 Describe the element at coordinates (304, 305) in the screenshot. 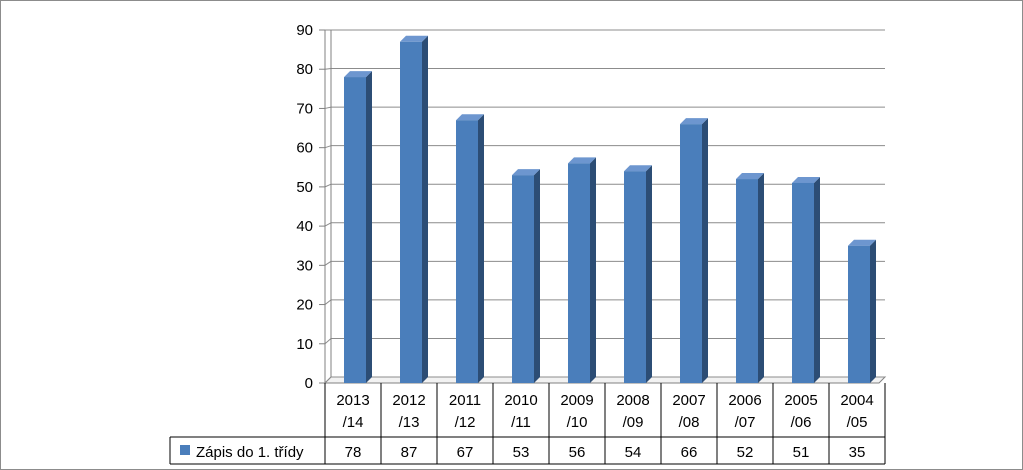

I see `y-tick-label: 20` at that location.